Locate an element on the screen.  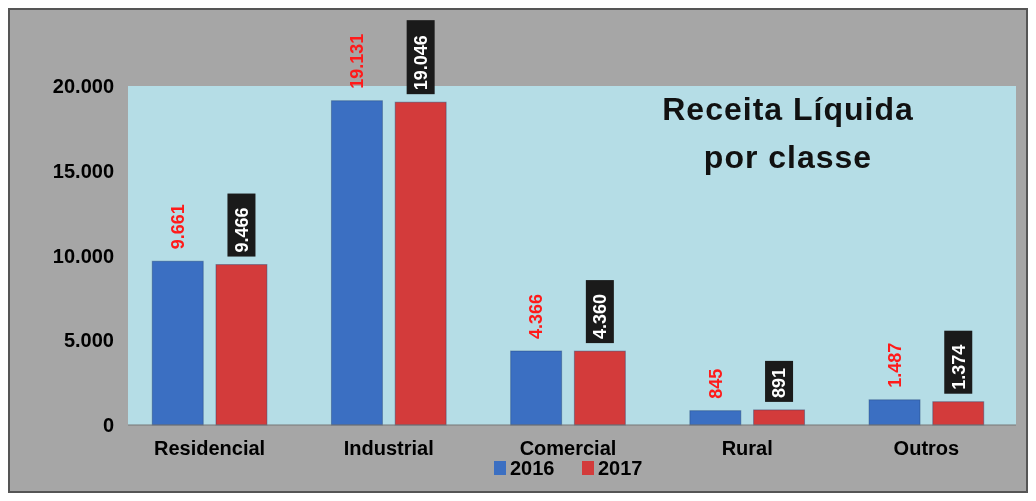
data-label: 4.366 is located at coordinates (536, 316).